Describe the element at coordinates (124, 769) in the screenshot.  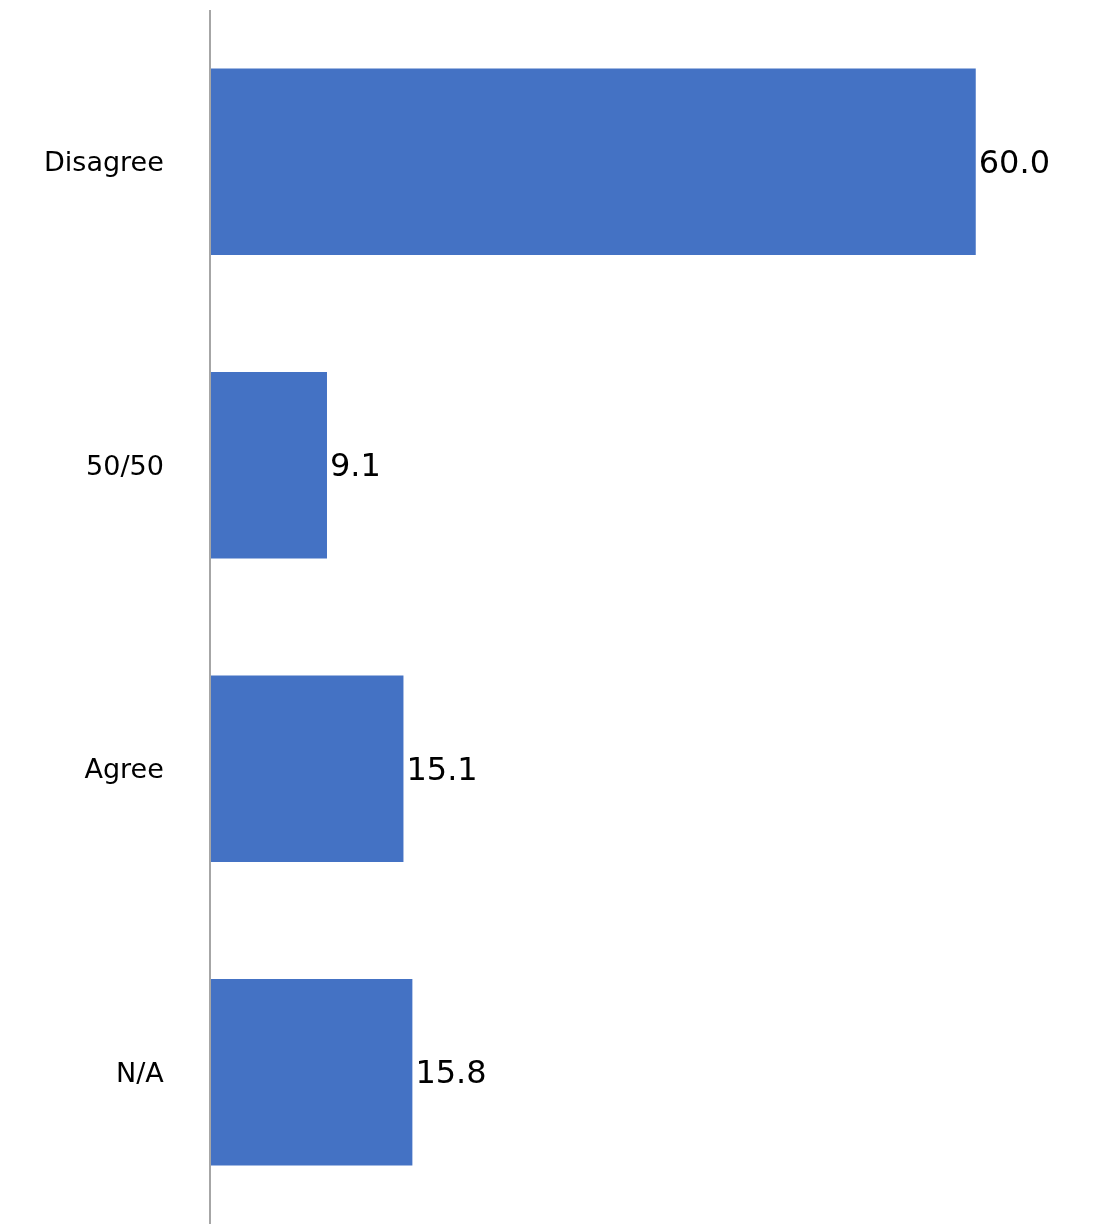
I see `y-tick-label: Agree` at that location.